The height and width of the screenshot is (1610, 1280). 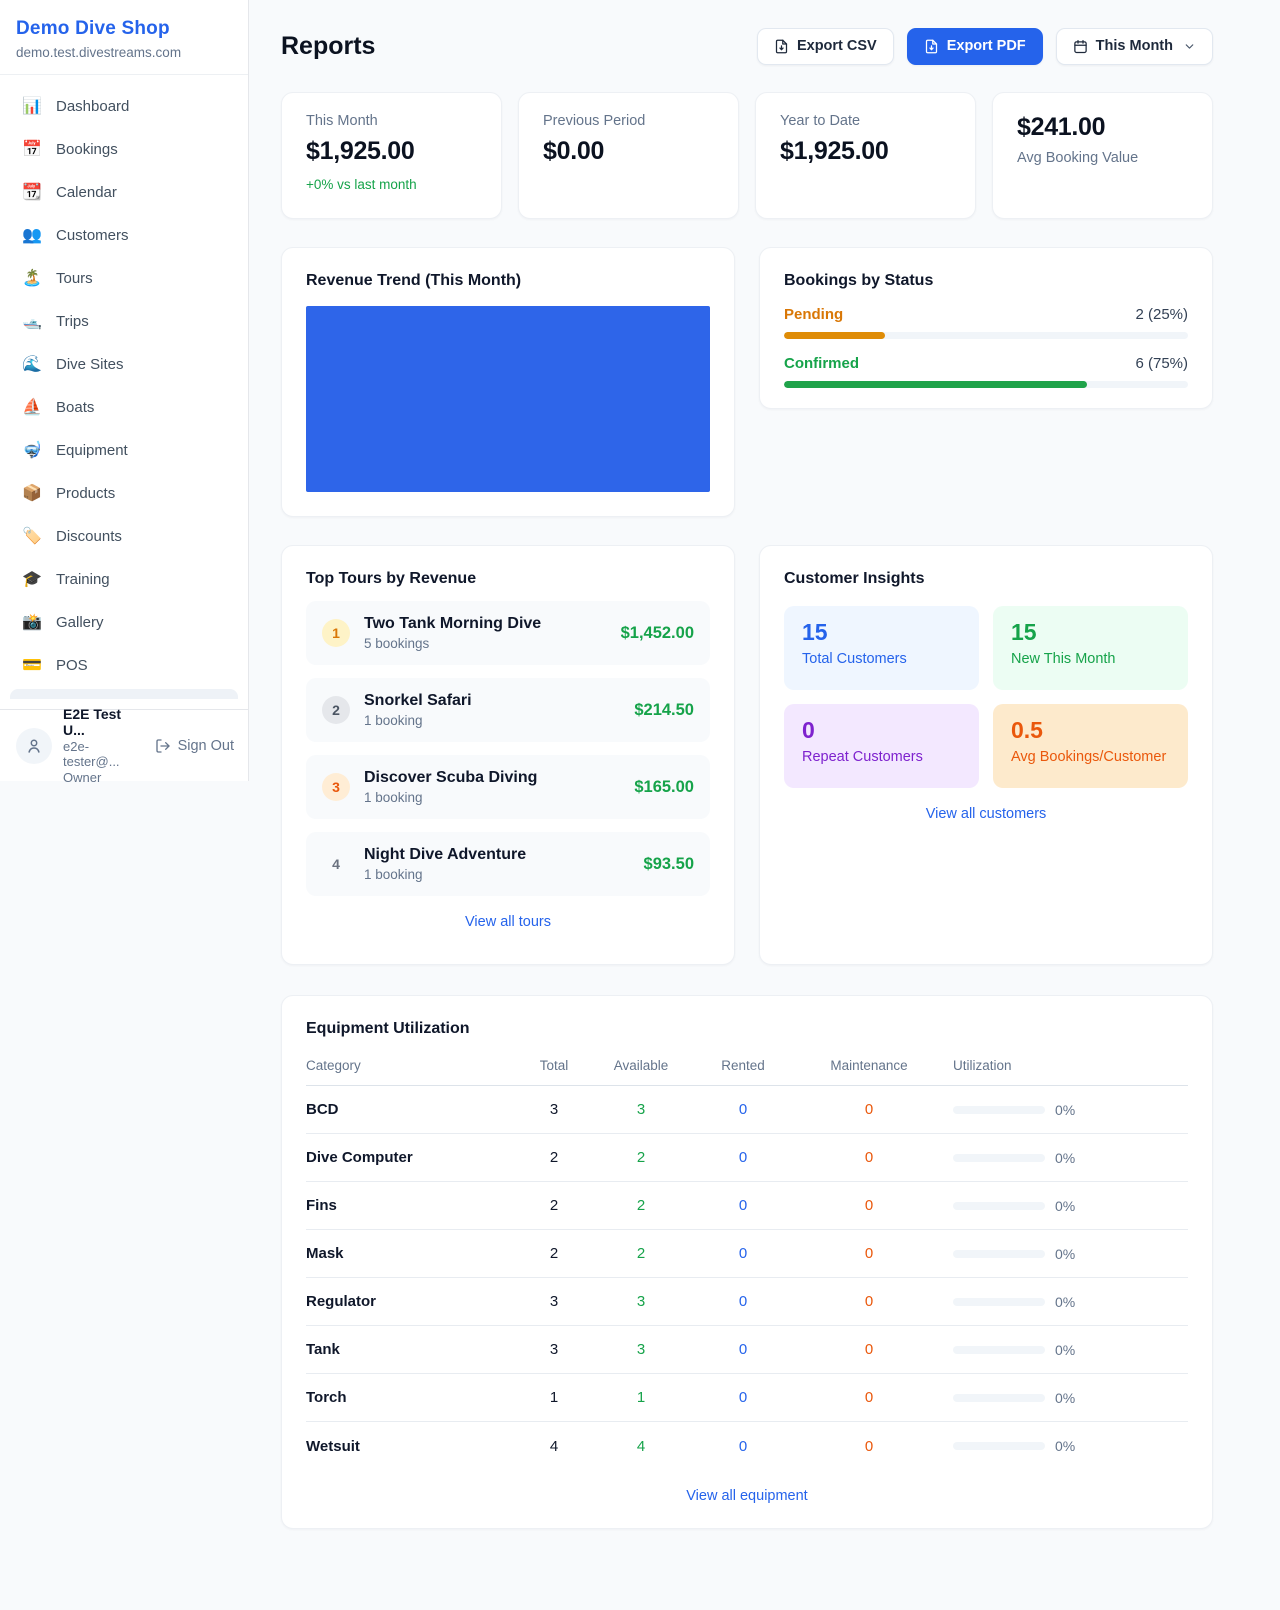 What do you see at coordinates (124, 536) in the screenshot?
I see `sidebar-item-discounts: 🏷️ Discounts` at bounding box center [124, 536].